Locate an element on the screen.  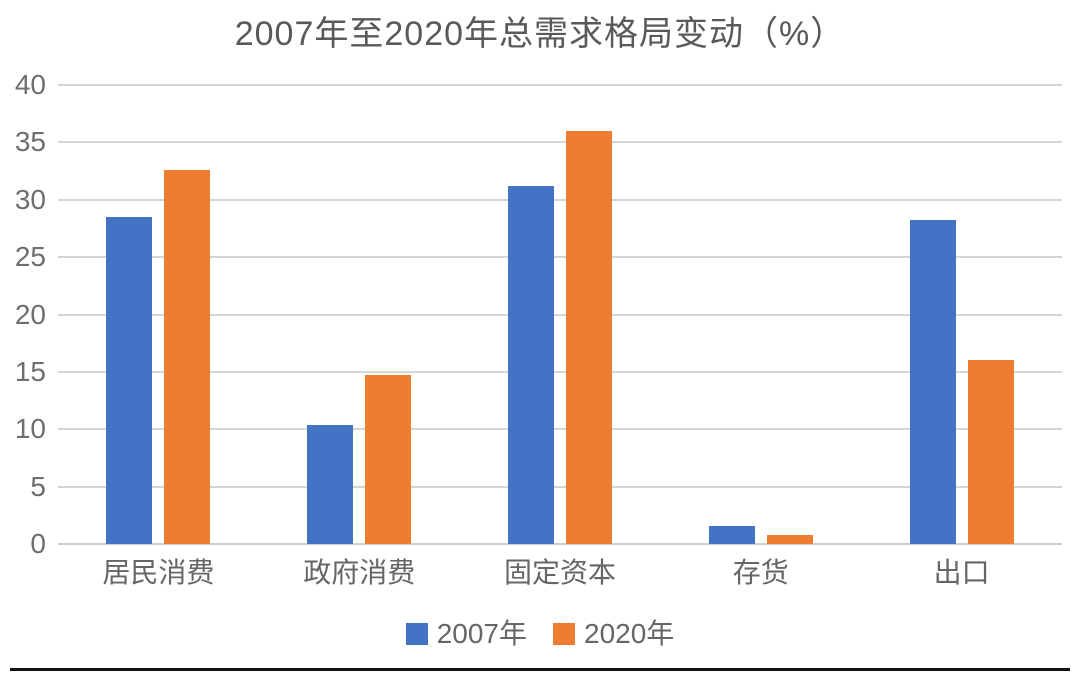
category-group-政府消费 is located at coordinates (359, 314).